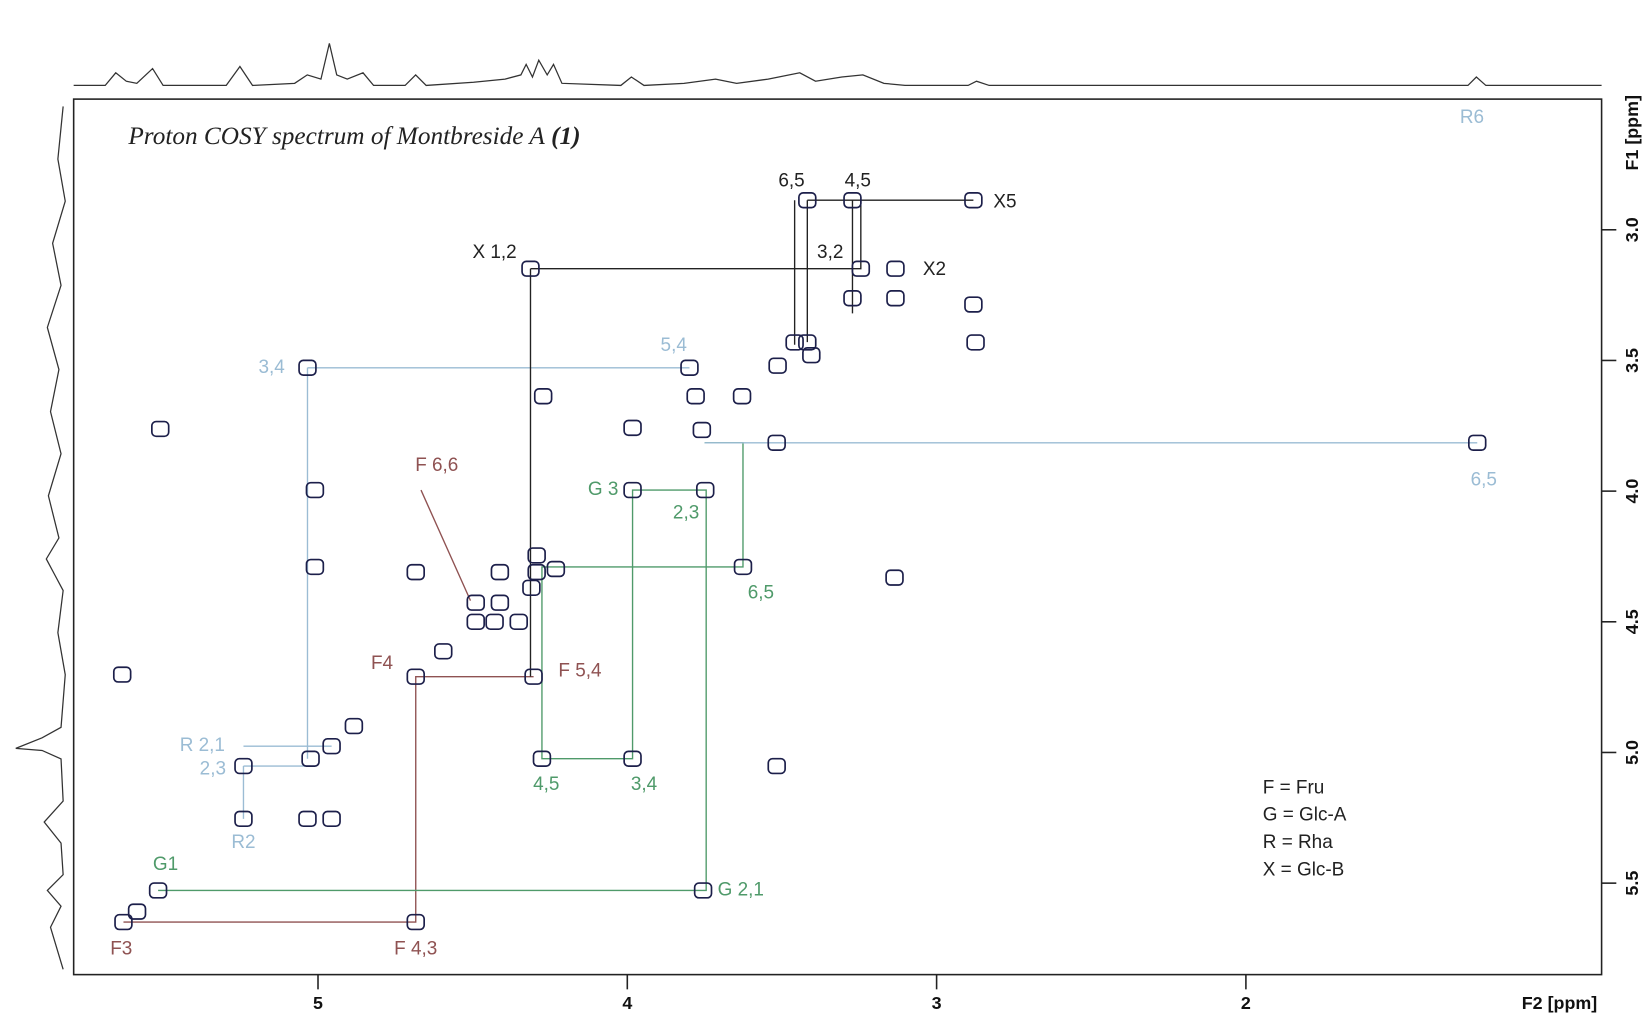 This screenshot has height=1019, width=1650. Describe the element at coordinates (1632, 229) in the screenshot. I see `y-tick-label: 3.0` at that location.